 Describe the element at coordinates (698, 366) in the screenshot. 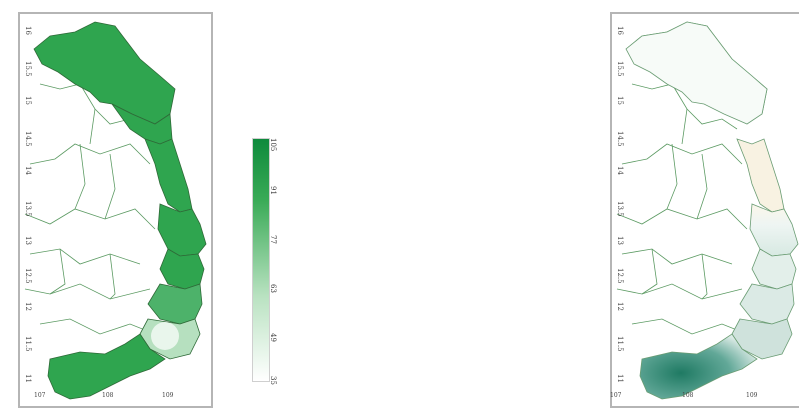

I see `right-province-south` at that location.